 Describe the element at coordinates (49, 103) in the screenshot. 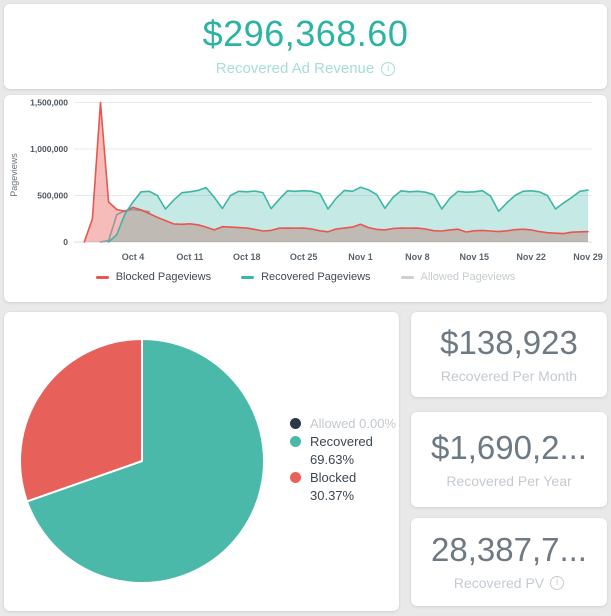

I see `y-tick-label: 1,500,000` at that location.